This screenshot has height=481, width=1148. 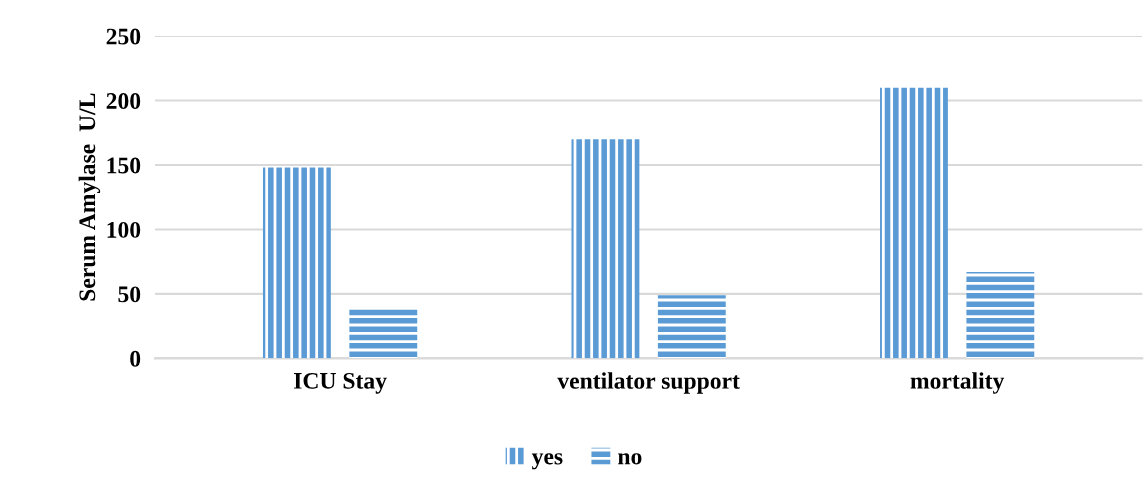 What do you see at coordinates (957, 383) in the screenshot?
I see `x-tick-label: mortality` at bounding box center [957, 383].